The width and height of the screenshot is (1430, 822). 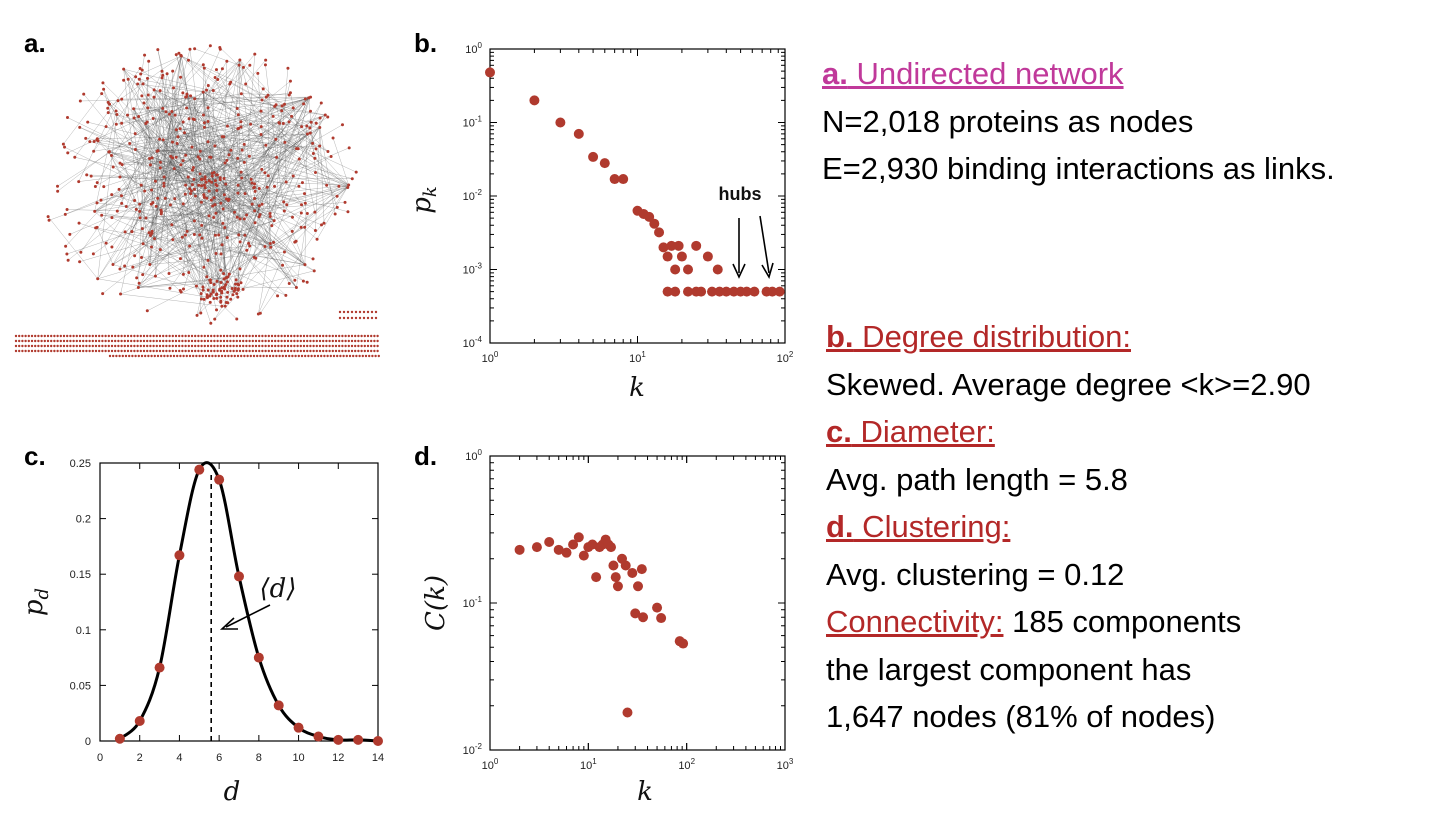 I want to click on x-tick-label-c: 10, so click(x=298, y=758).